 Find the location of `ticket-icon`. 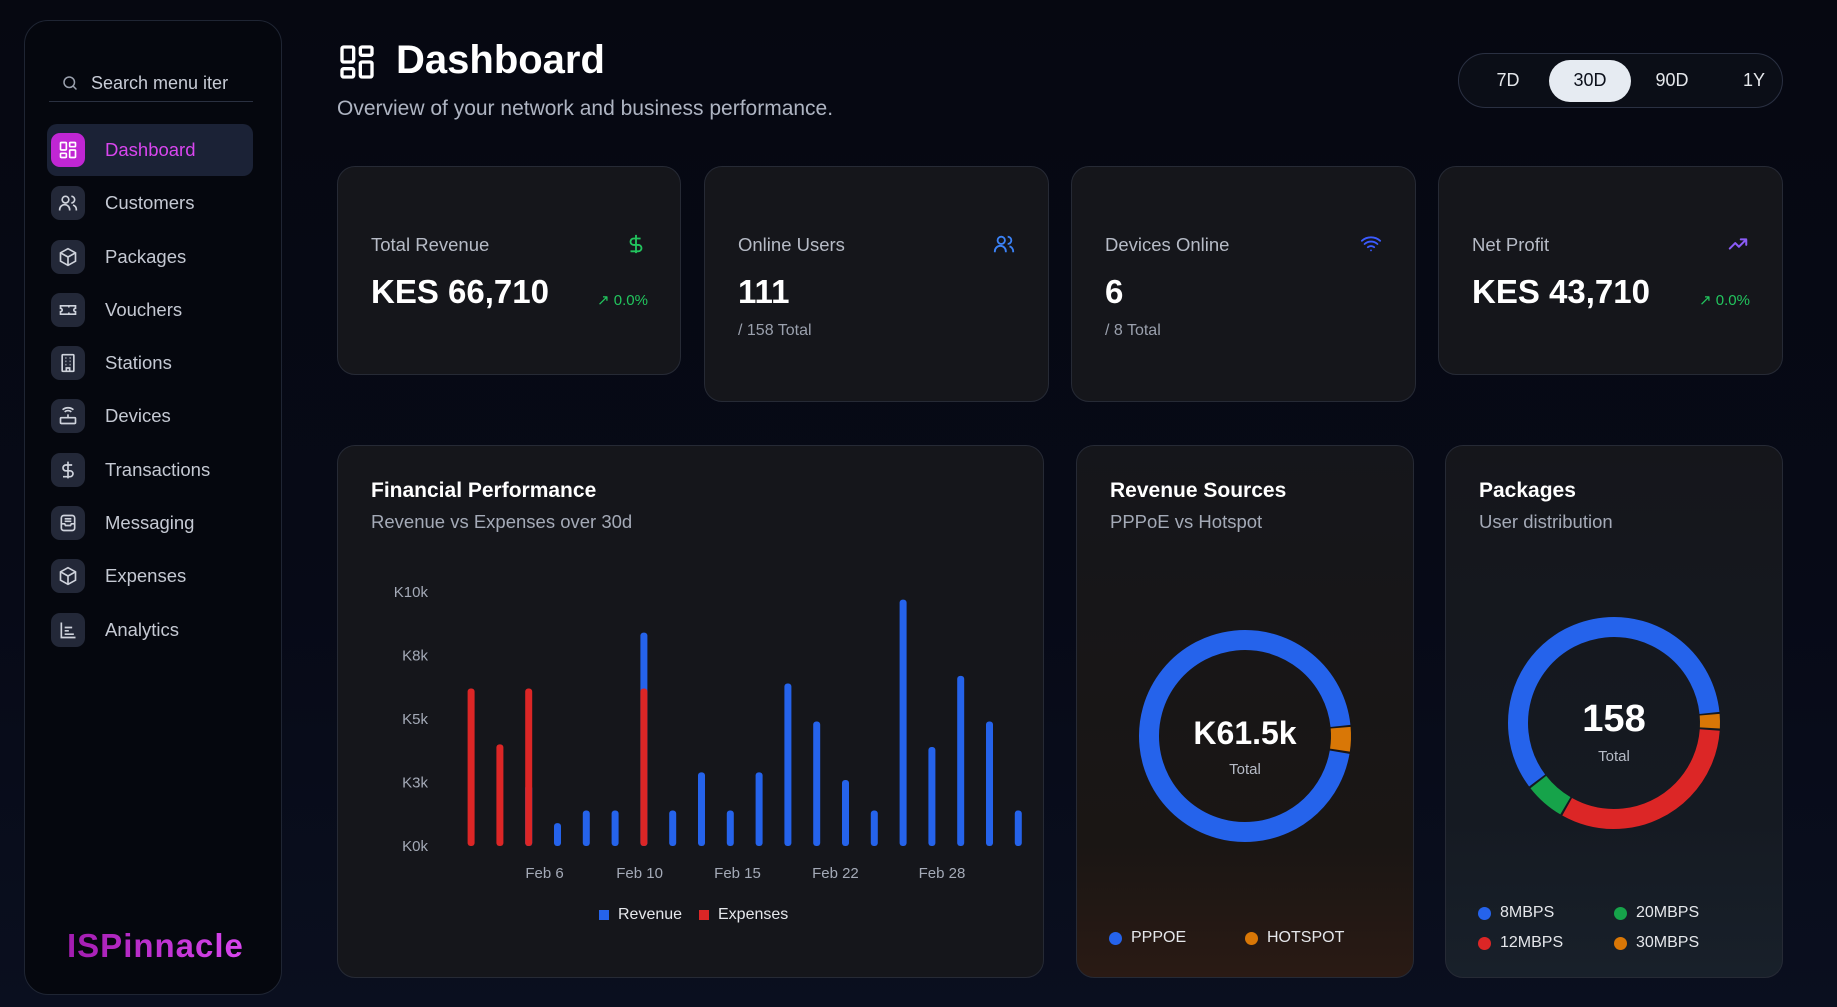

ticket-icon is located at coordinates (68, 309).